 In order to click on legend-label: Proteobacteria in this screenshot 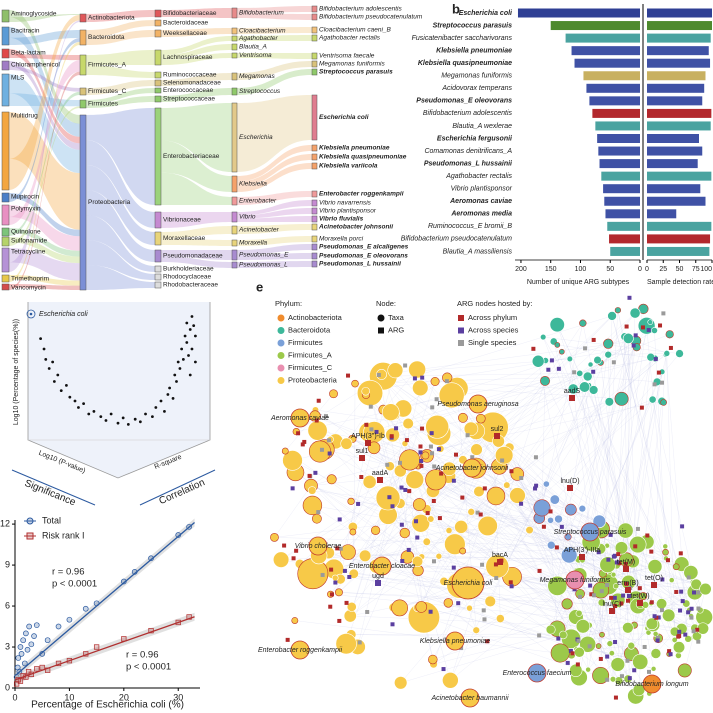, I will do `click(313, 379)`.